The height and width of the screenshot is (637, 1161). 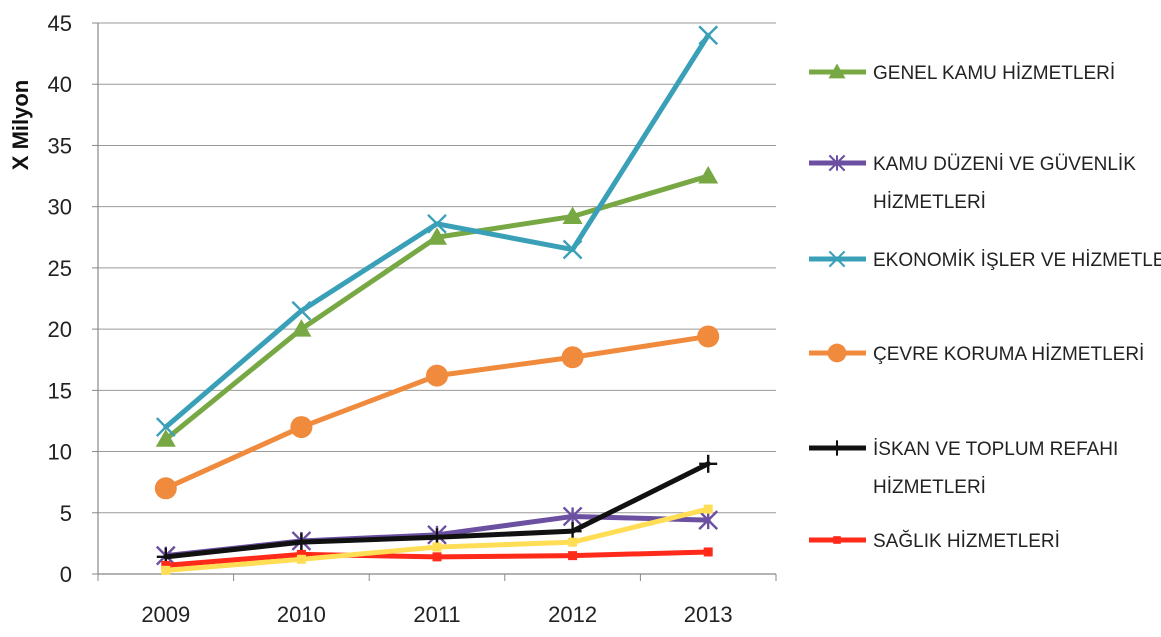 I want to click on legend-item: SAĞLIK HİZMETLERİ, so click(x=934, y=541).